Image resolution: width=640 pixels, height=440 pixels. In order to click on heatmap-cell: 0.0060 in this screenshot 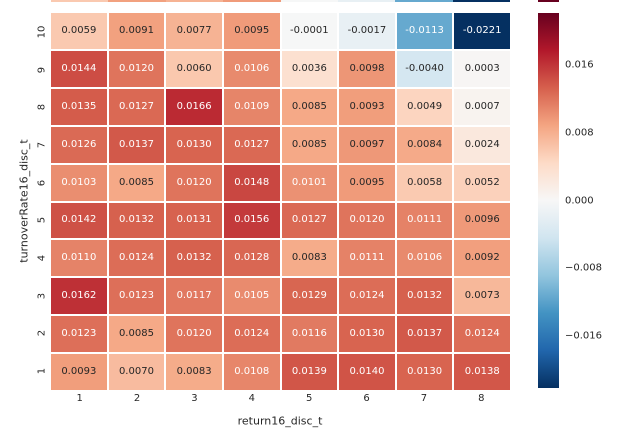, I will do `click(194, 68)`.